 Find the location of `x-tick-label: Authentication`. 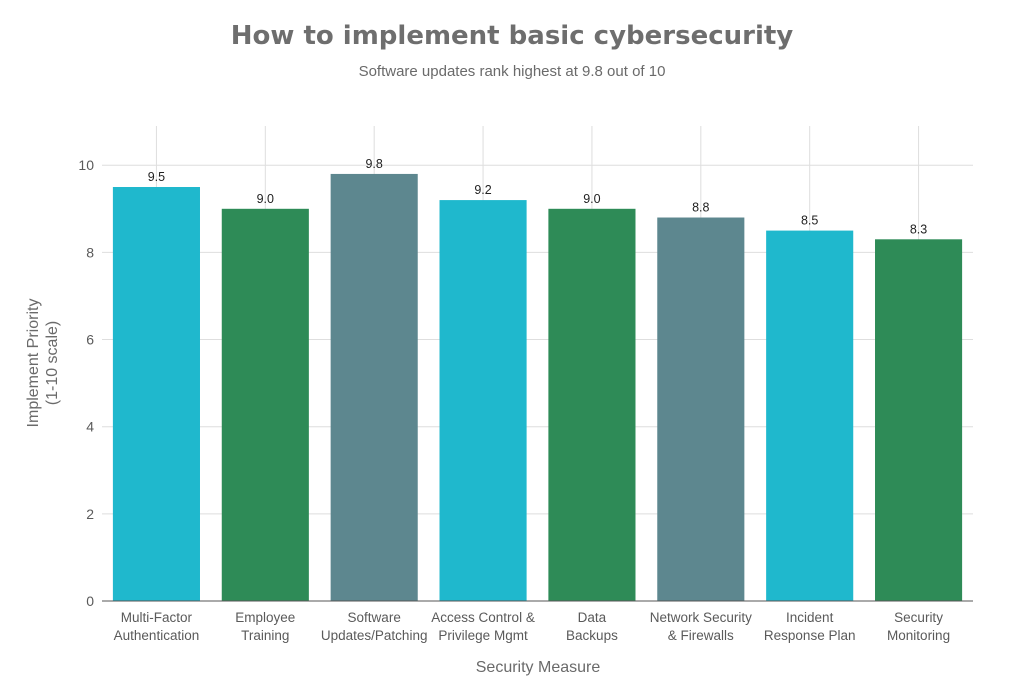

x-tick-label: Authentication is located at coordinates (157, 635).